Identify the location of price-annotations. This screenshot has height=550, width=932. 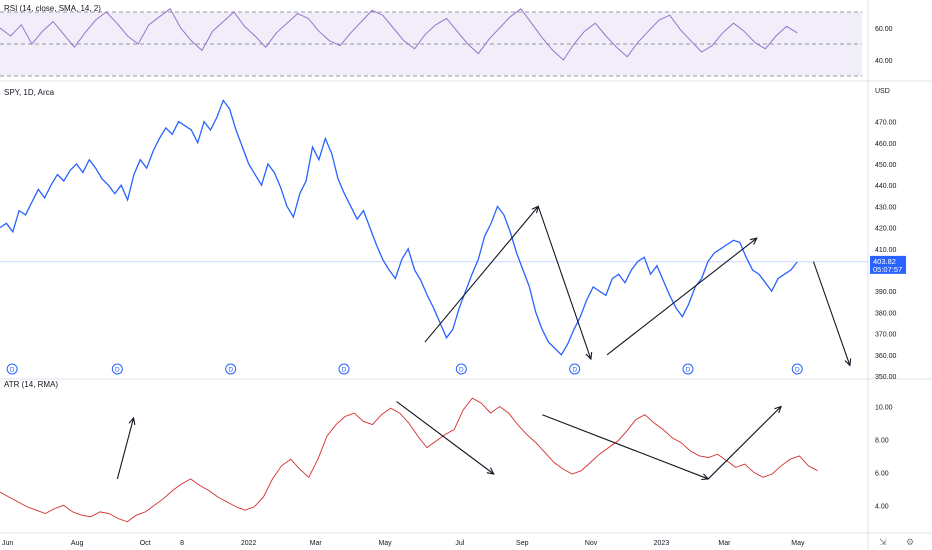
(638, 286).